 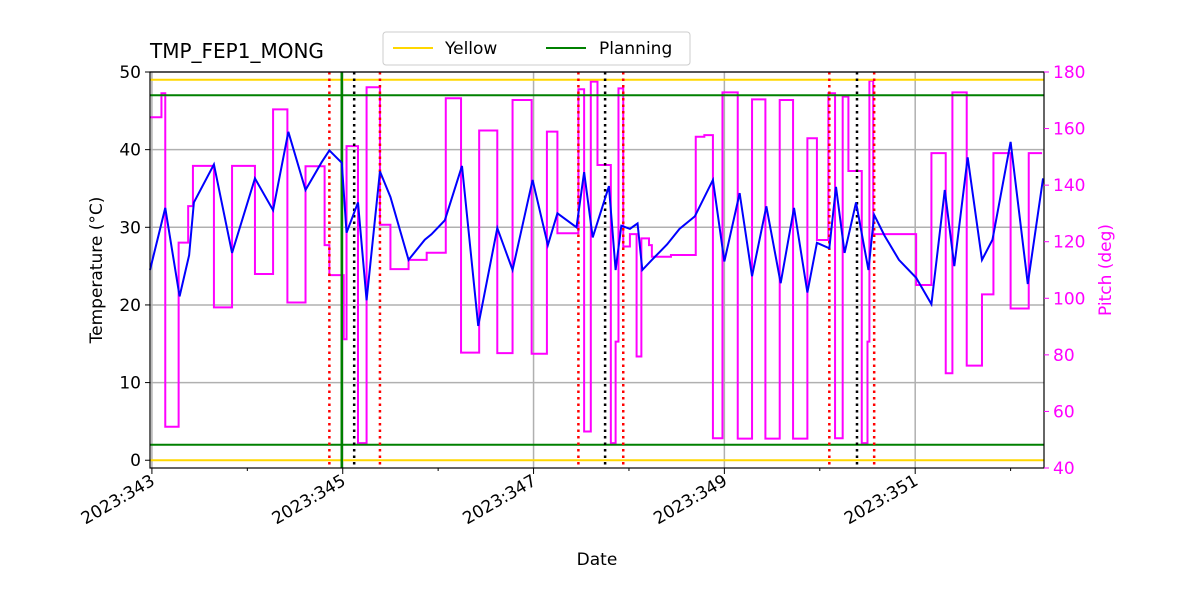 What do you see at coordinates (130, 228) in the screenshot?
I see `y-tick-label: 30` at bounding box center [130, 228].